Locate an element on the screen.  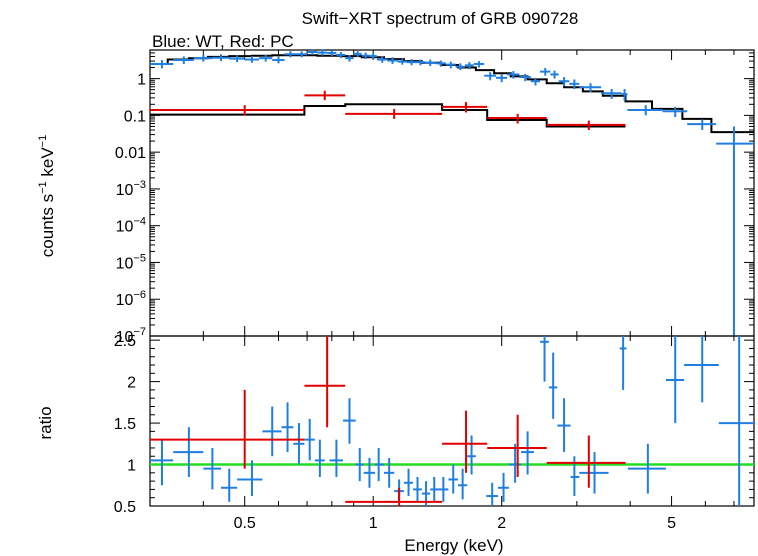
y-tick-label: 10⁻⁴ is located at coordinates (131, 226).